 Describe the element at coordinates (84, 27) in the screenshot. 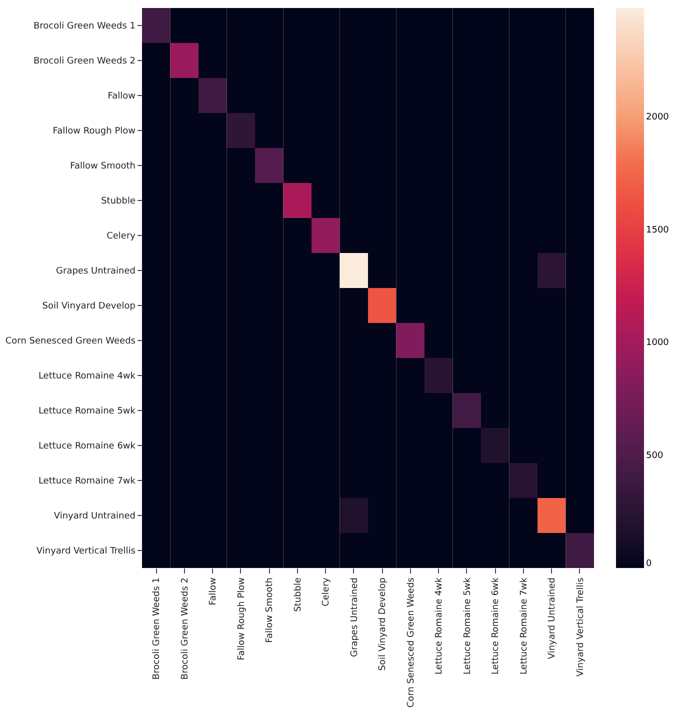

I see `y-tick-label: Brocoli Green Weeds 1` at that location.